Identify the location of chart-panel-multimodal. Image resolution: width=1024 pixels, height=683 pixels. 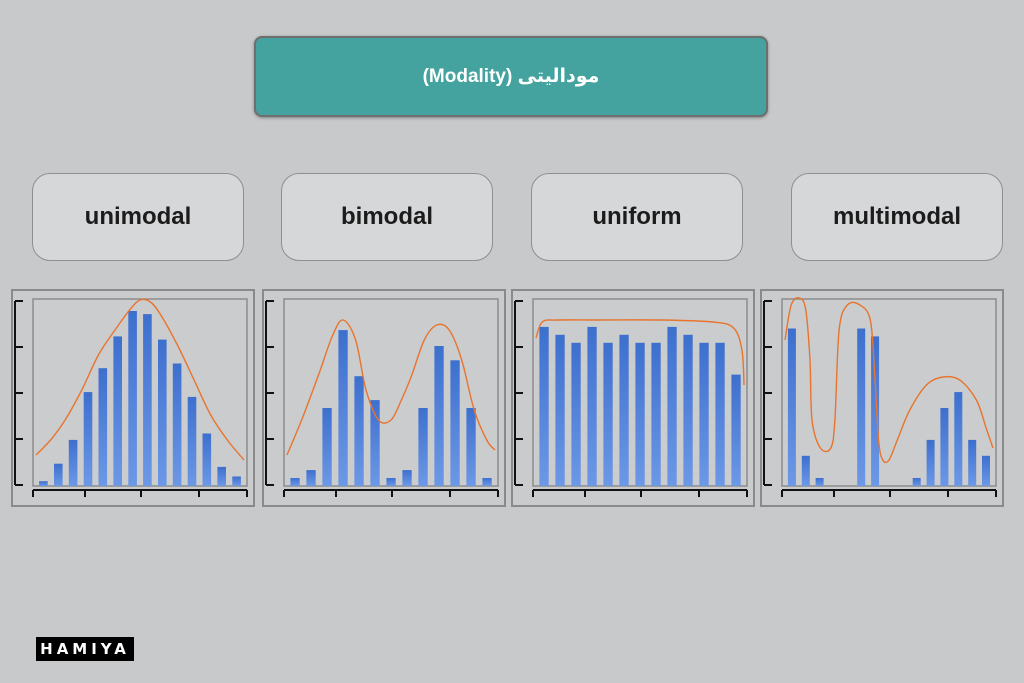
(882, 398).